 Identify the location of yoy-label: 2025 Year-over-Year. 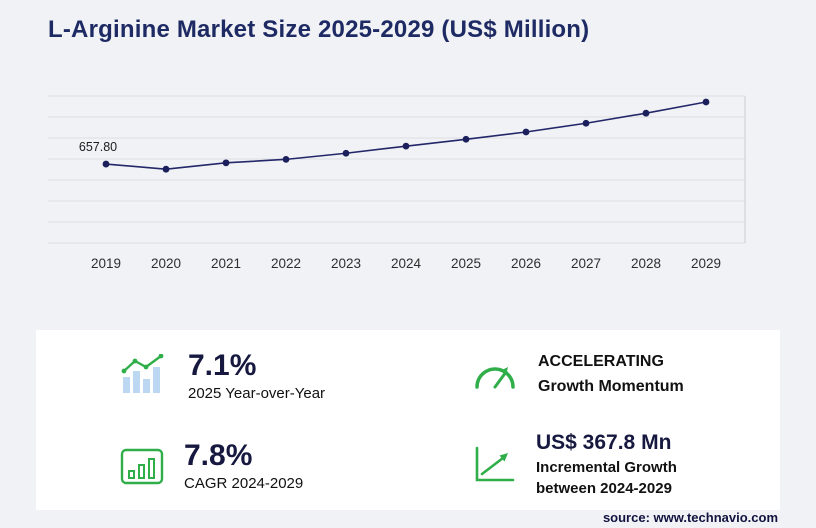
(257, 393).